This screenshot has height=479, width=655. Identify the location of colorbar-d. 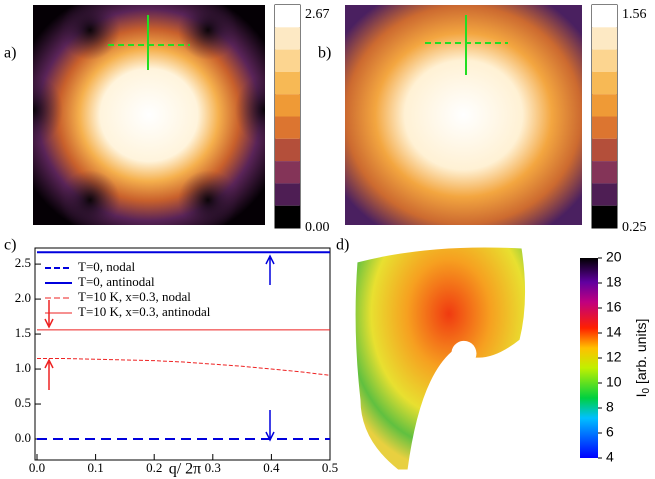
(589, 358).